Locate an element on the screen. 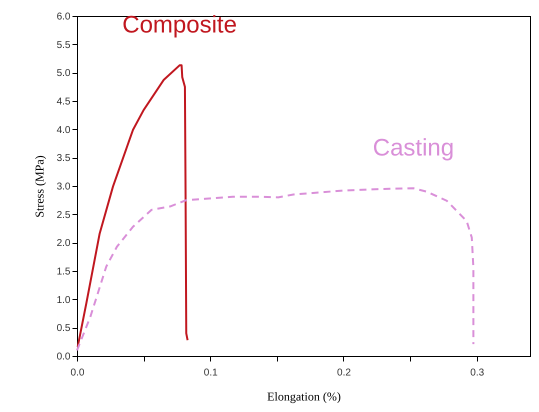 This screenshot has height=412, width=539. series-label: Composite is located at coordinates (179, 24).